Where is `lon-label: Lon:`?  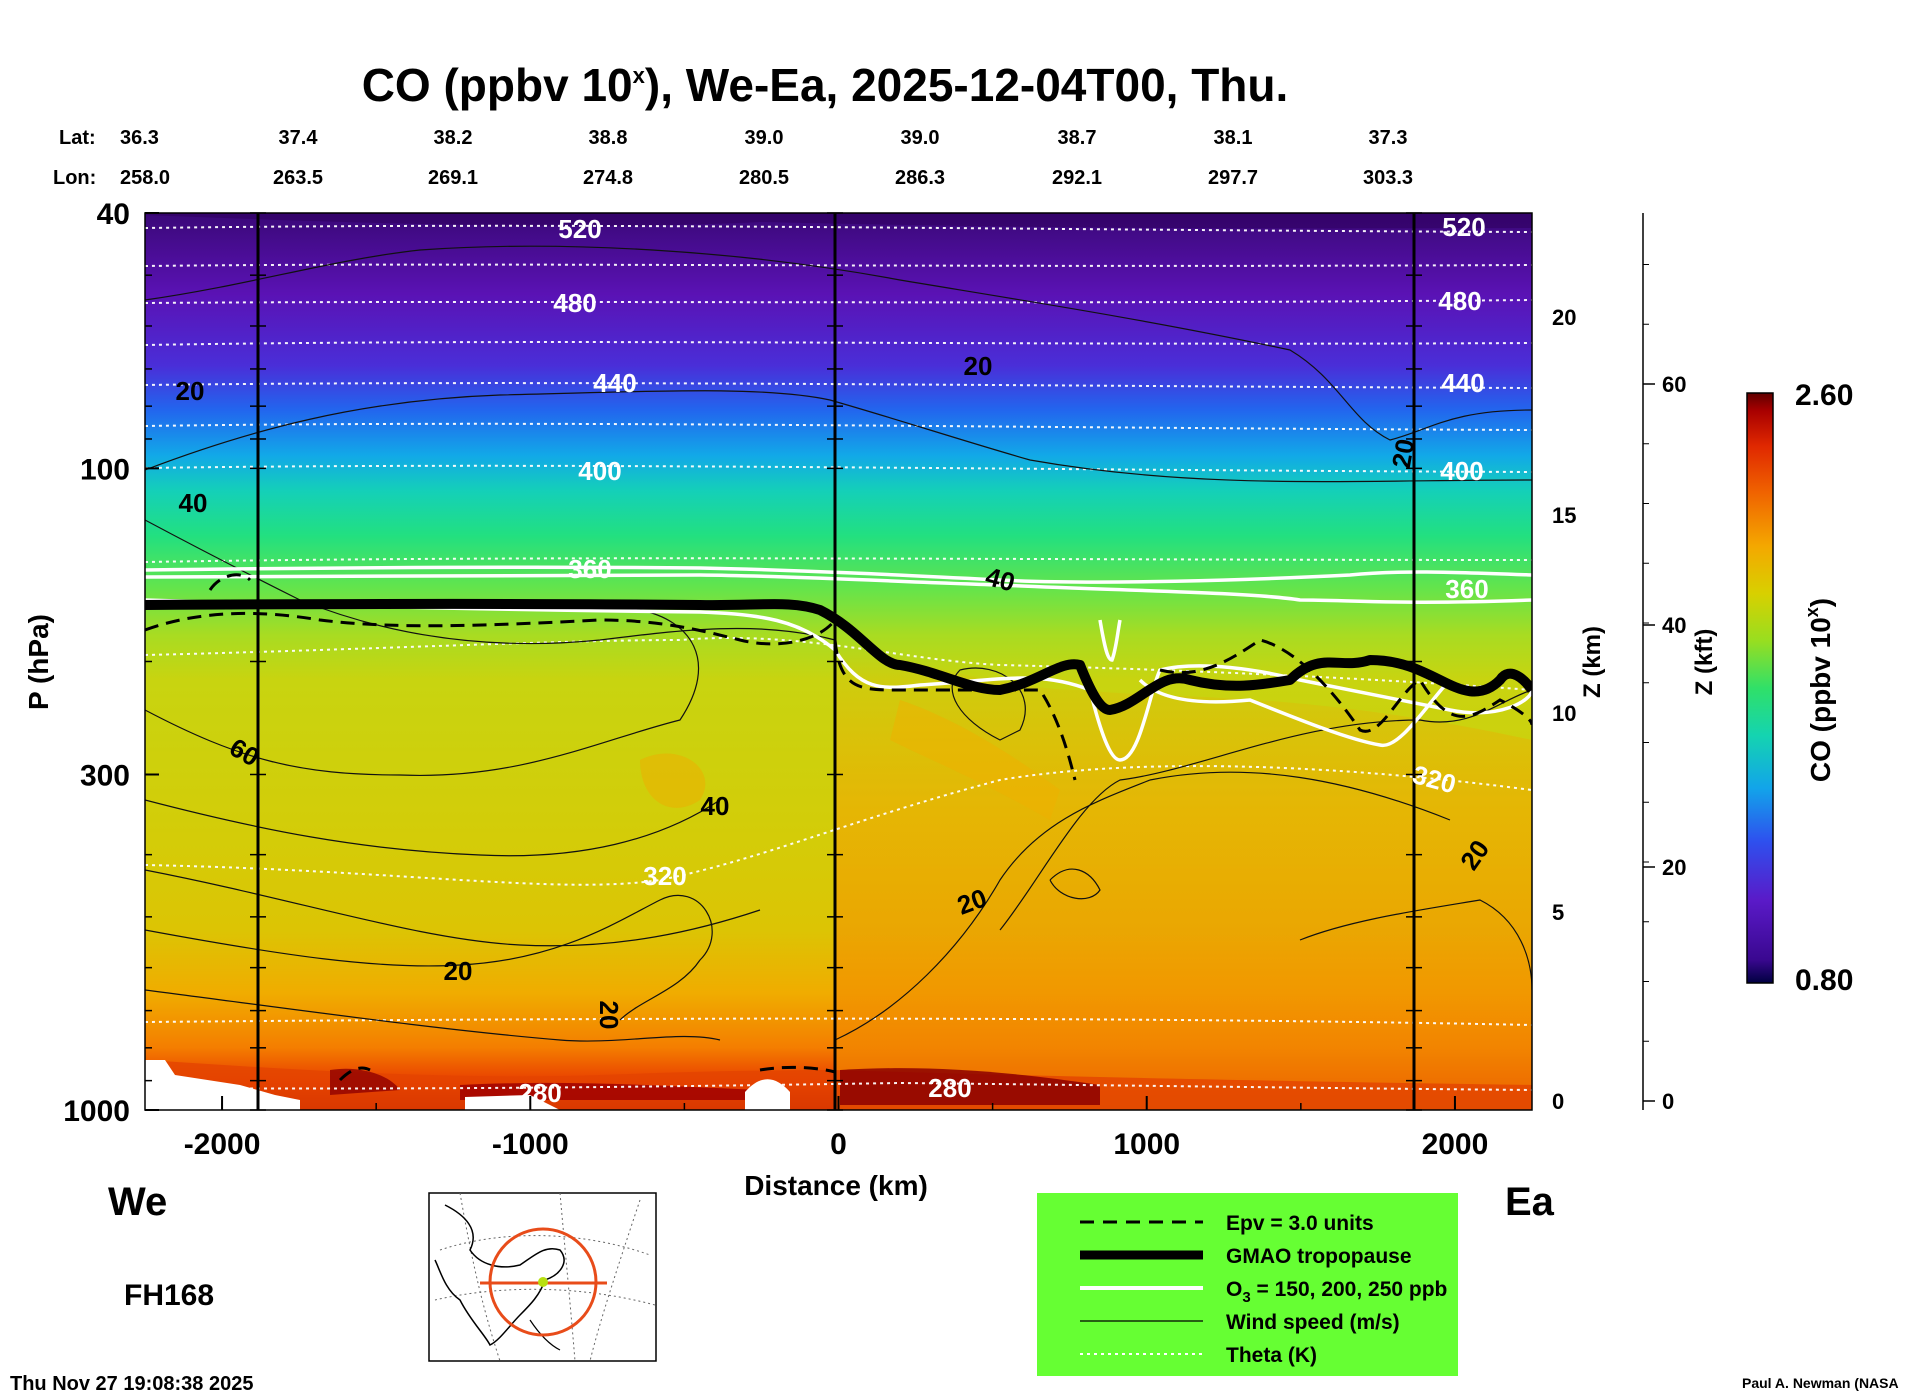
lon-label: Lon: is located at coordinates (74, 178).